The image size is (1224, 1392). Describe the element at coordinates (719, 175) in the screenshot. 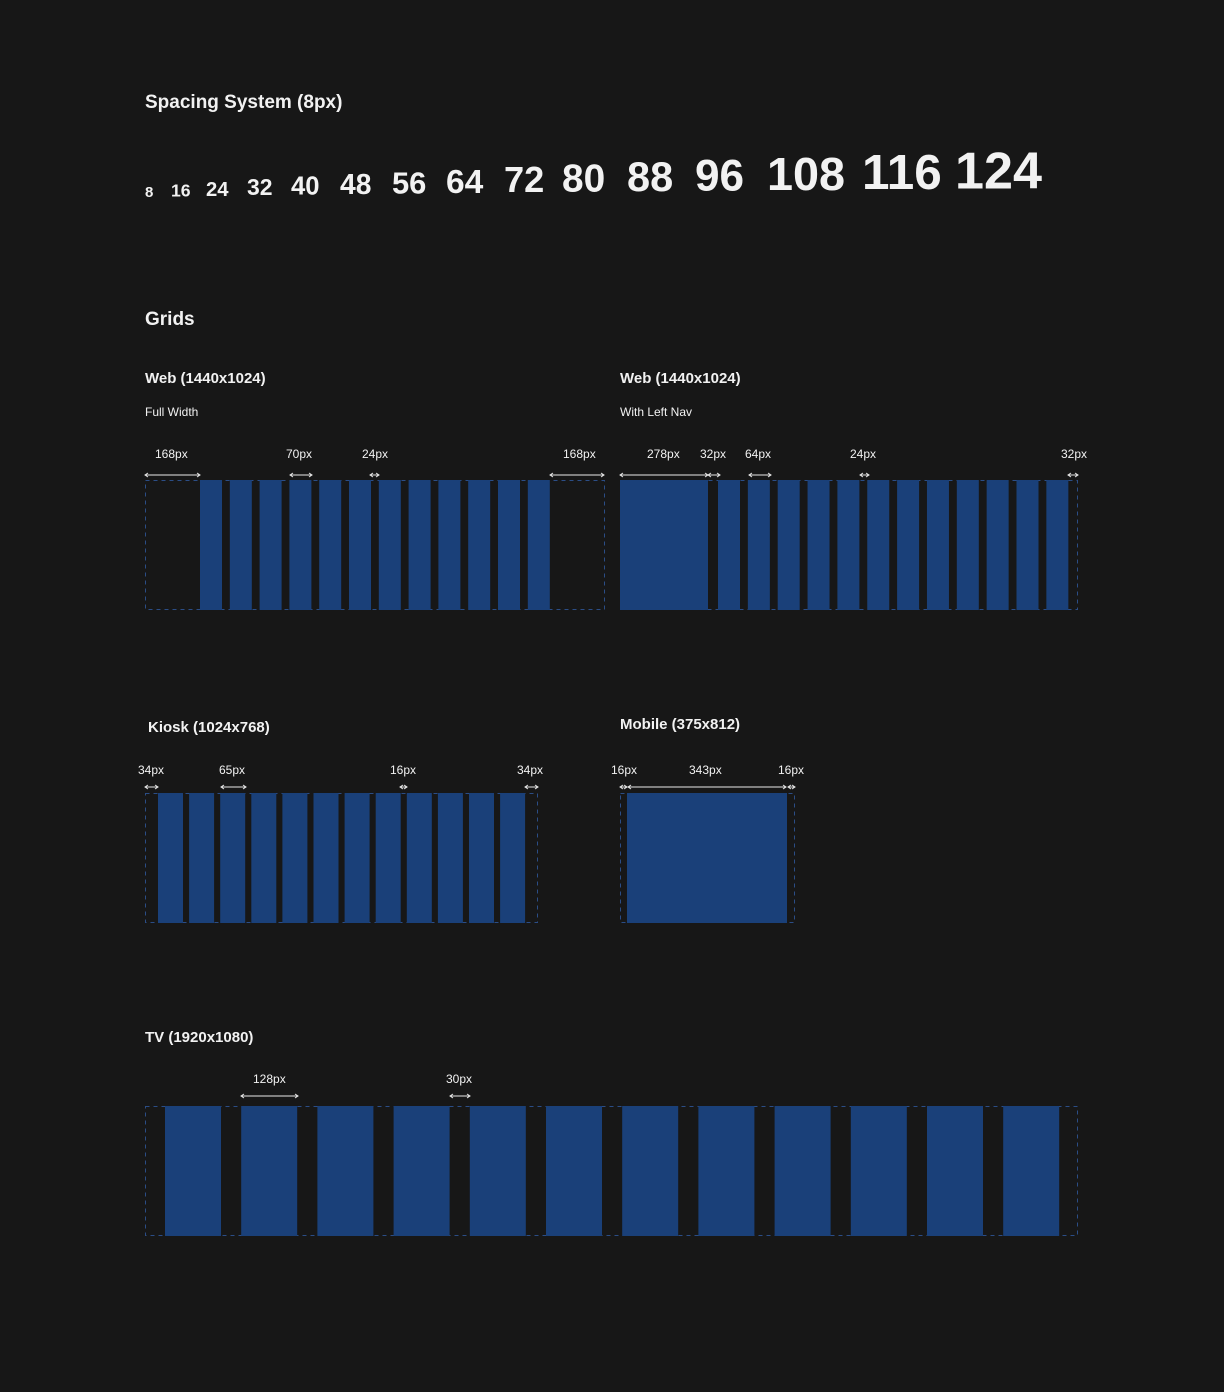

I see `spacing-value: 96` at that location.